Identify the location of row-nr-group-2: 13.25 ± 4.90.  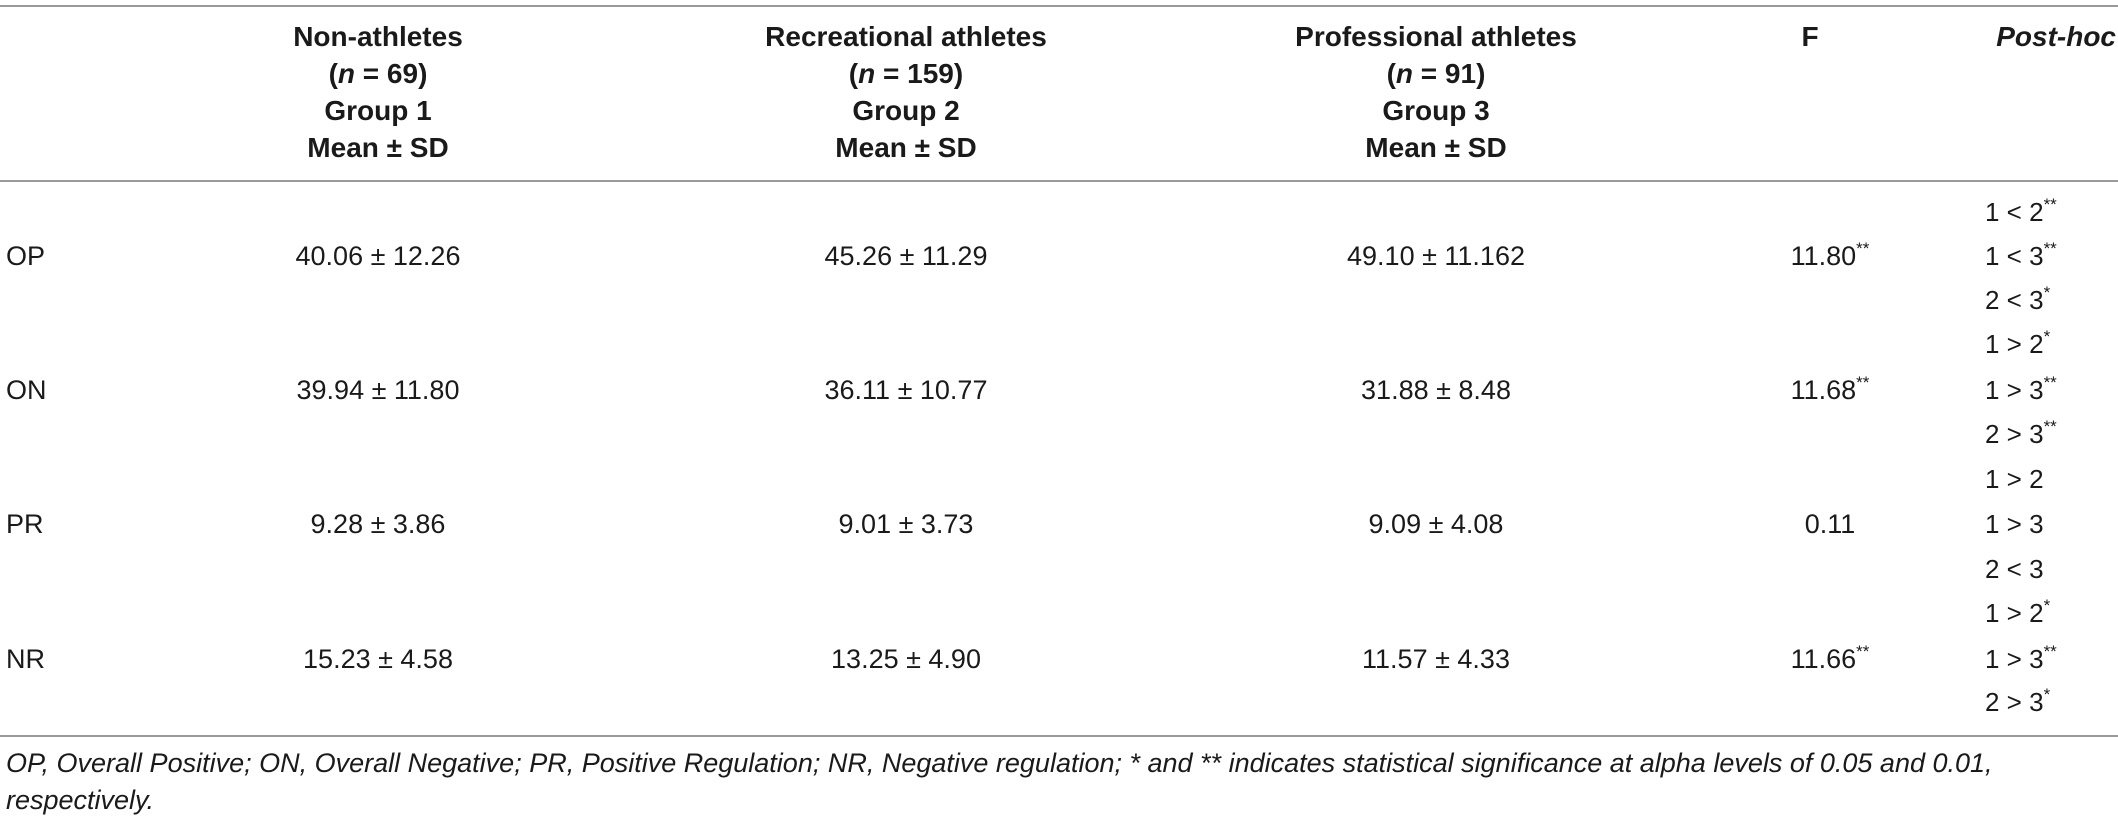
(906, 659).